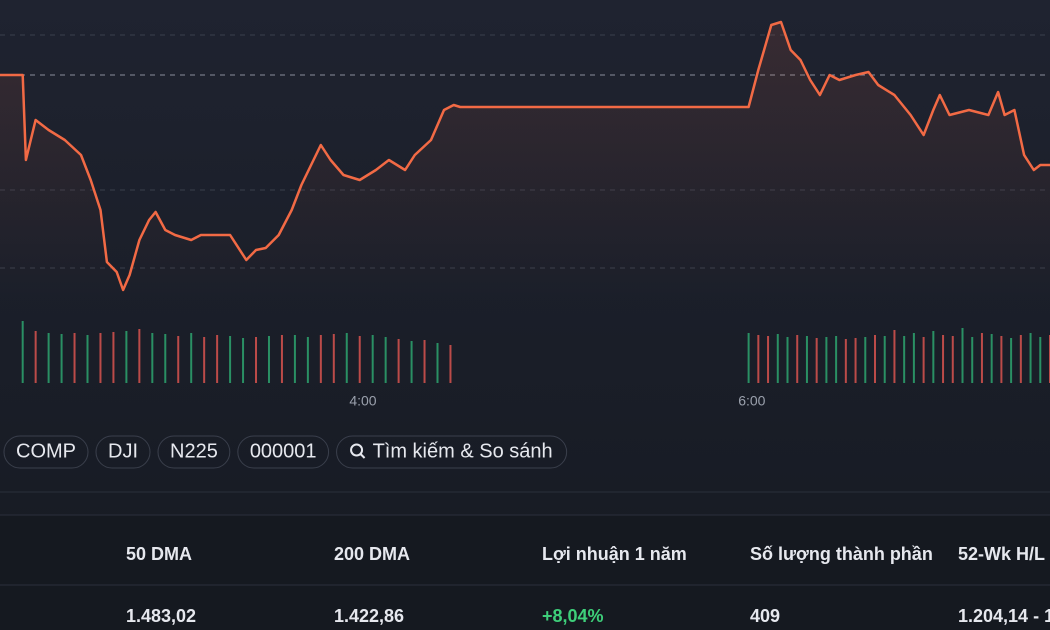  What do you see at coordinates (463, 451) in the screenshot?
I see `tab-label: Tìm kiếm & So sánh` at bounding box center [463, 451].